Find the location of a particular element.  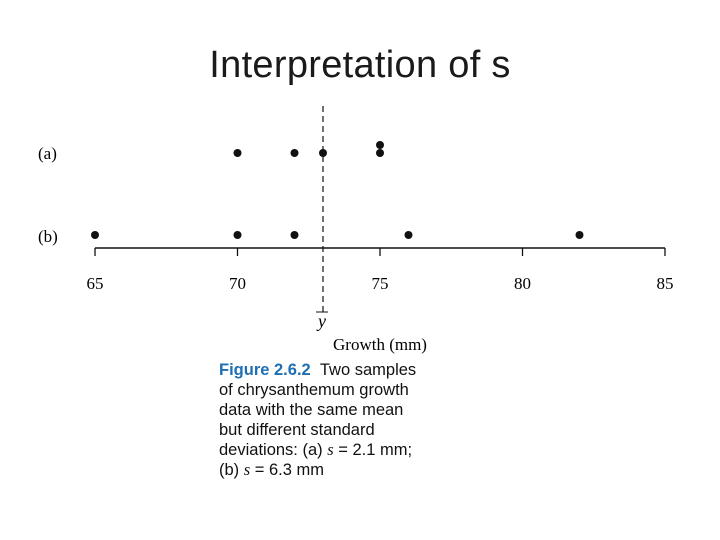

series-label-a: (a) is located at coordinates (47, 153).